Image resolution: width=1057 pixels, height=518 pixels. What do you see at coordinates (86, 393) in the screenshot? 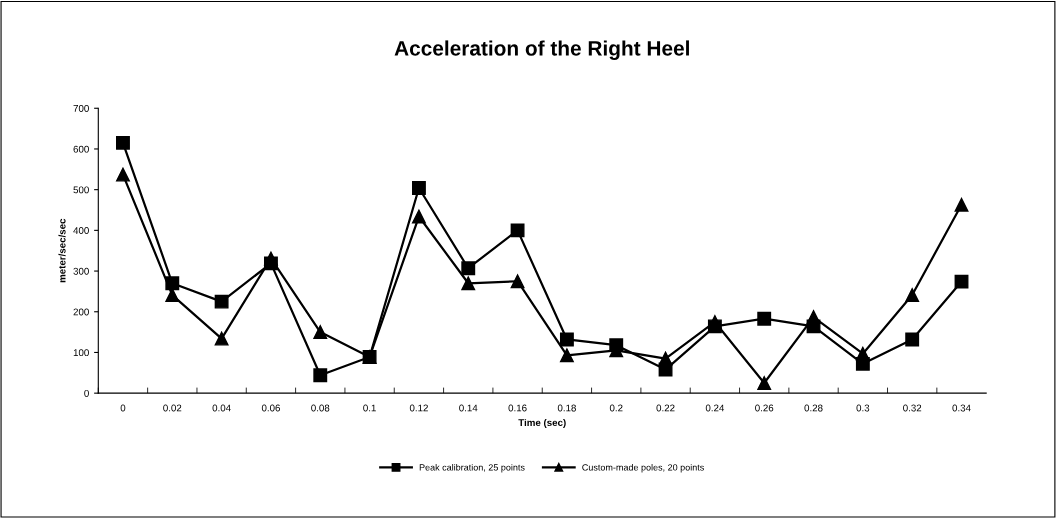
I see `y-tick-label: 0` at bounding box center [86, 393].